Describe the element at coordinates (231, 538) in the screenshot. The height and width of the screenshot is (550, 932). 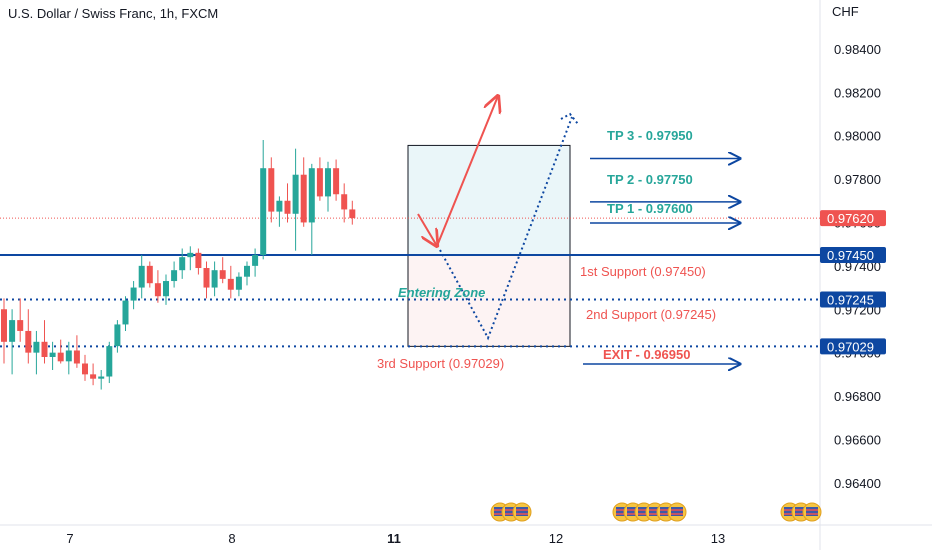
I see `x-tick-label: 8` at that location.